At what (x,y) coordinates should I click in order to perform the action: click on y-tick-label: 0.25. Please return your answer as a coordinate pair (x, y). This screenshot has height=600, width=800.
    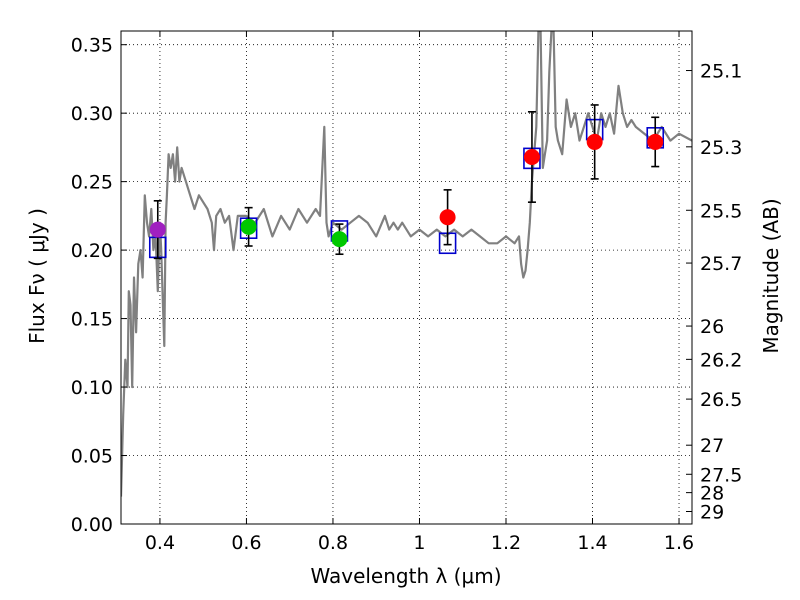
    Looking at the image, I should click on (92, 183).